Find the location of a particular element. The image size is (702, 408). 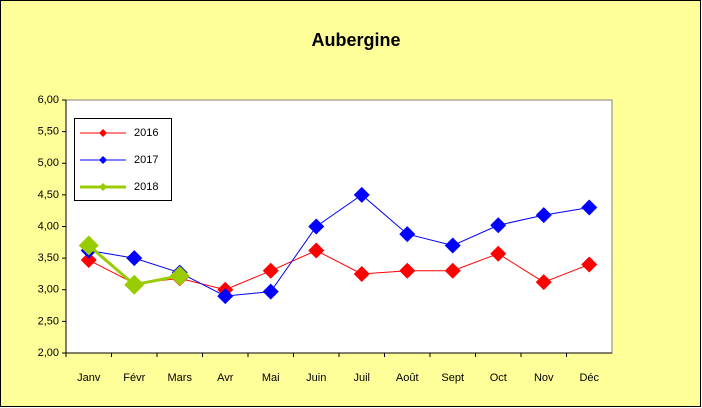

x-tick-label: Avr is located at coordinates (225, 378).